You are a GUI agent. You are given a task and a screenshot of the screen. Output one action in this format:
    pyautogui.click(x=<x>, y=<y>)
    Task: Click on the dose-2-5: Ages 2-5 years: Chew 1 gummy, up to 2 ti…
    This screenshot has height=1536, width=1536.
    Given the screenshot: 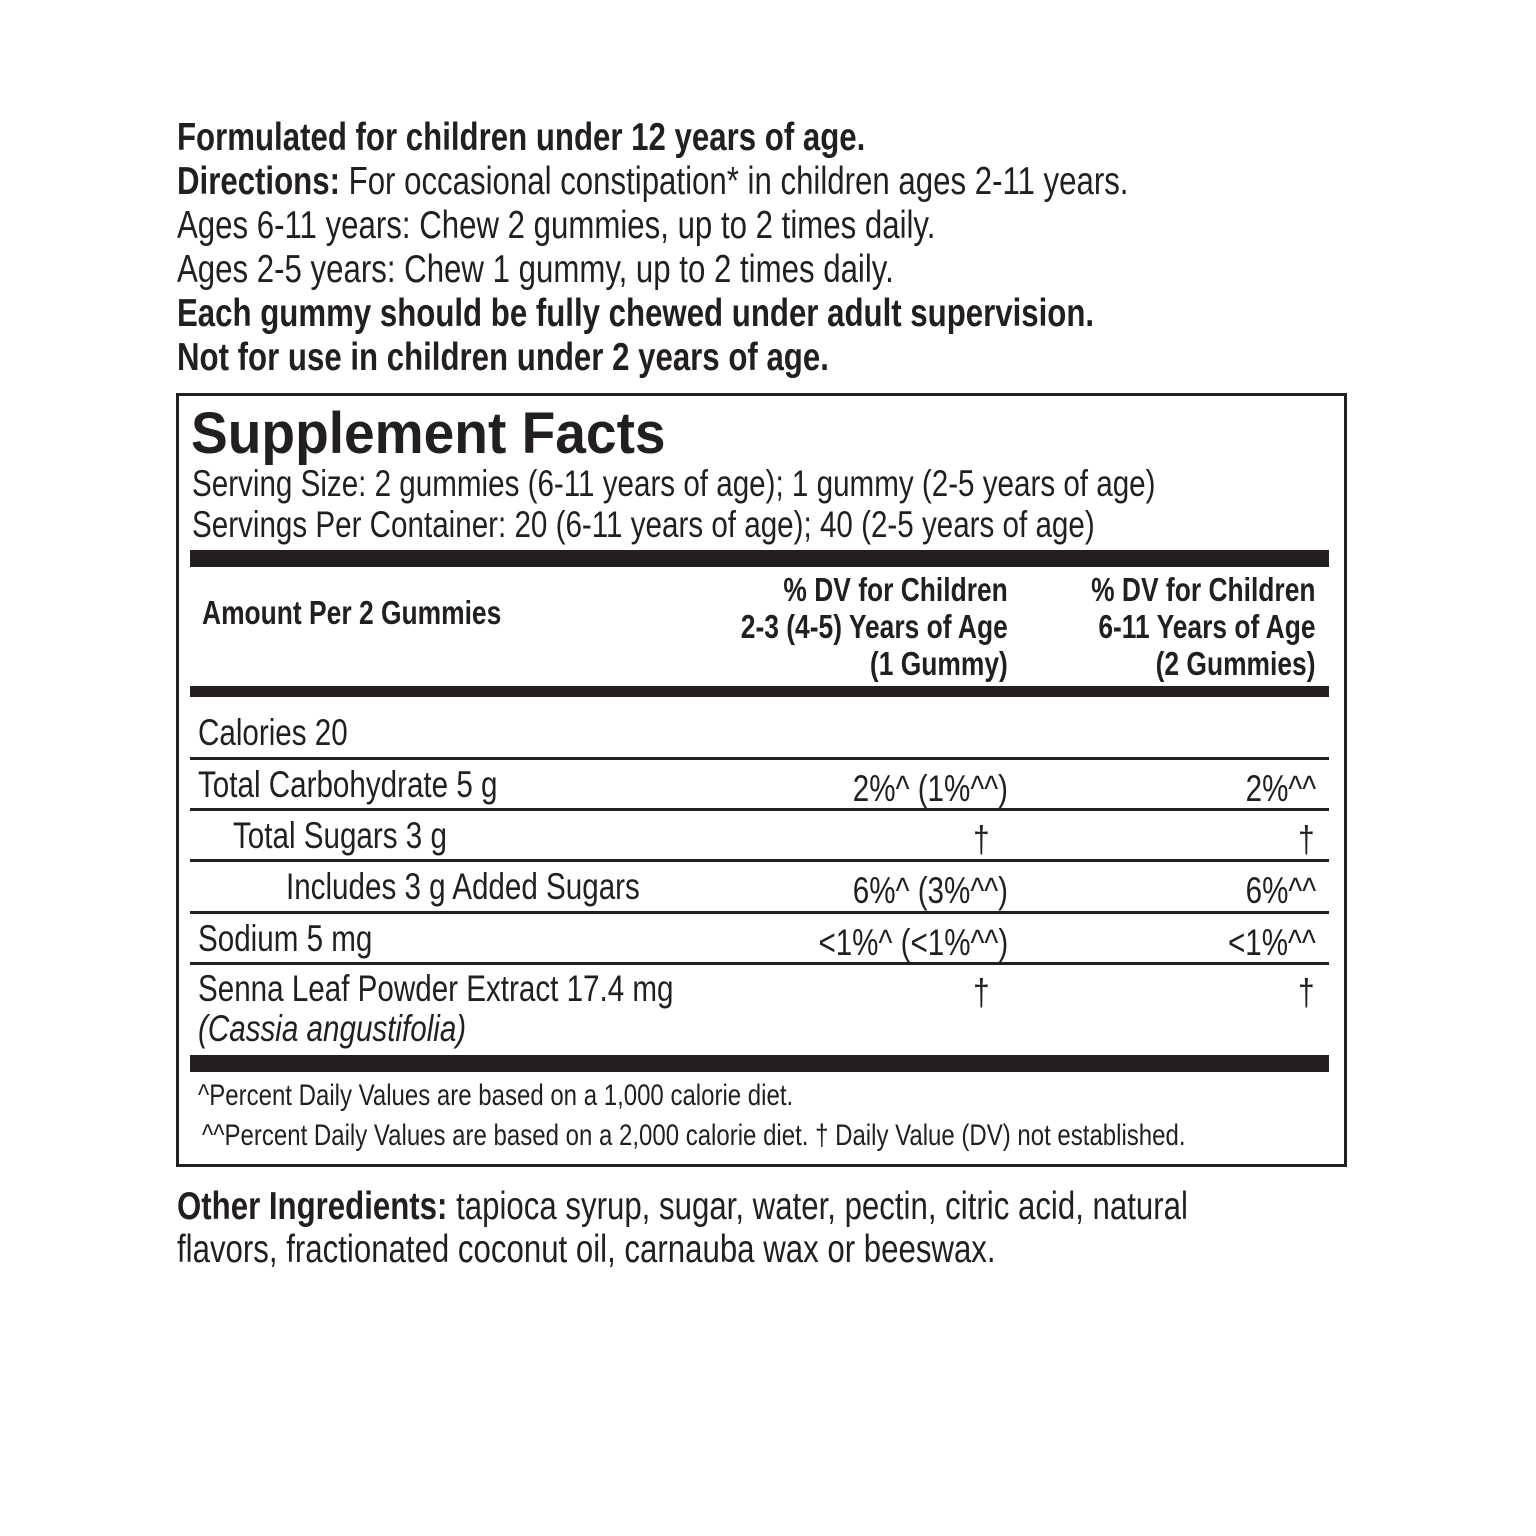 What is the action you would take?
    pyautogui.click(x=535, y=269)
    